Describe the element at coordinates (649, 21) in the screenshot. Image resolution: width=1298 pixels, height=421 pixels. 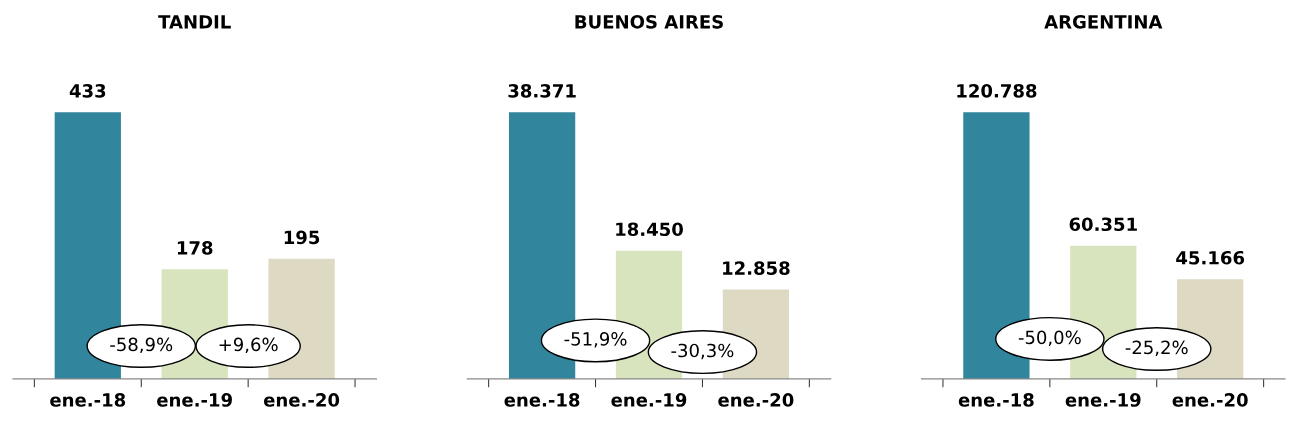
I see `chart-title: BUENOS AIRES` at that location.